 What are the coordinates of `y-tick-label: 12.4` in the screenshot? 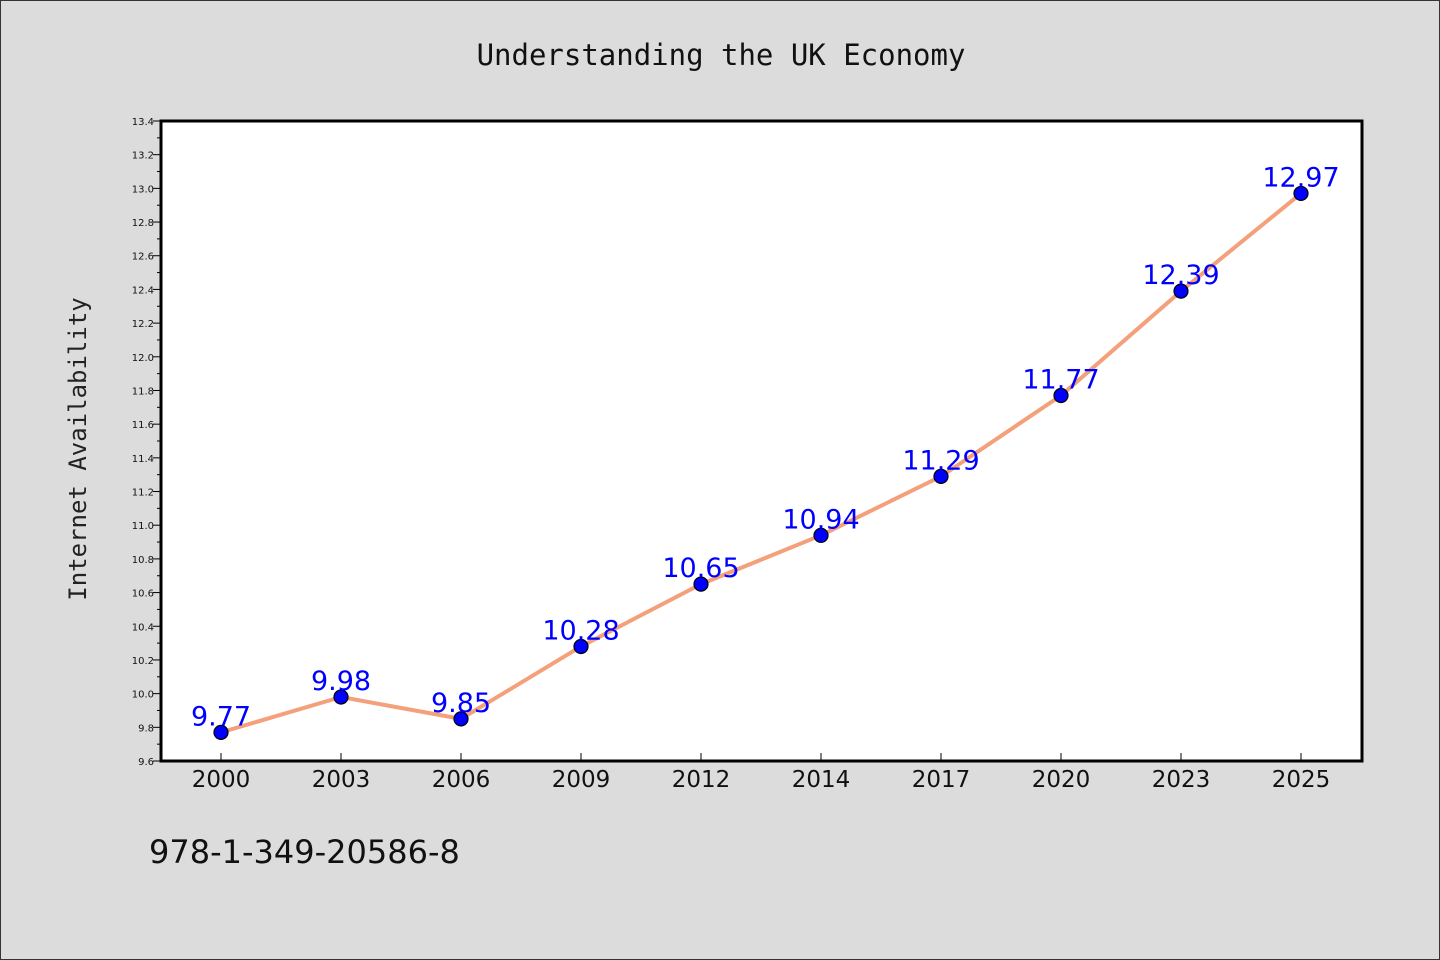 It's located at (143, 290).